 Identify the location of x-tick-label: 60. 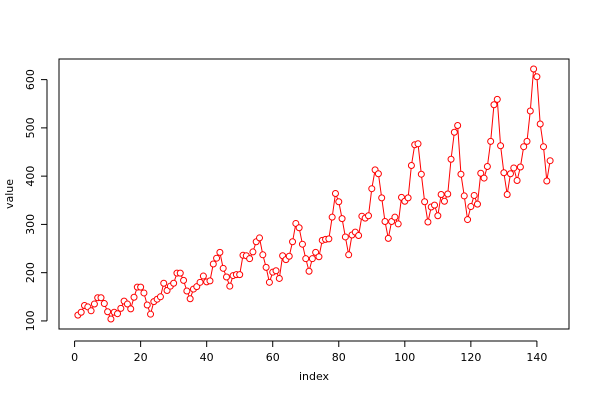
(273, 357).